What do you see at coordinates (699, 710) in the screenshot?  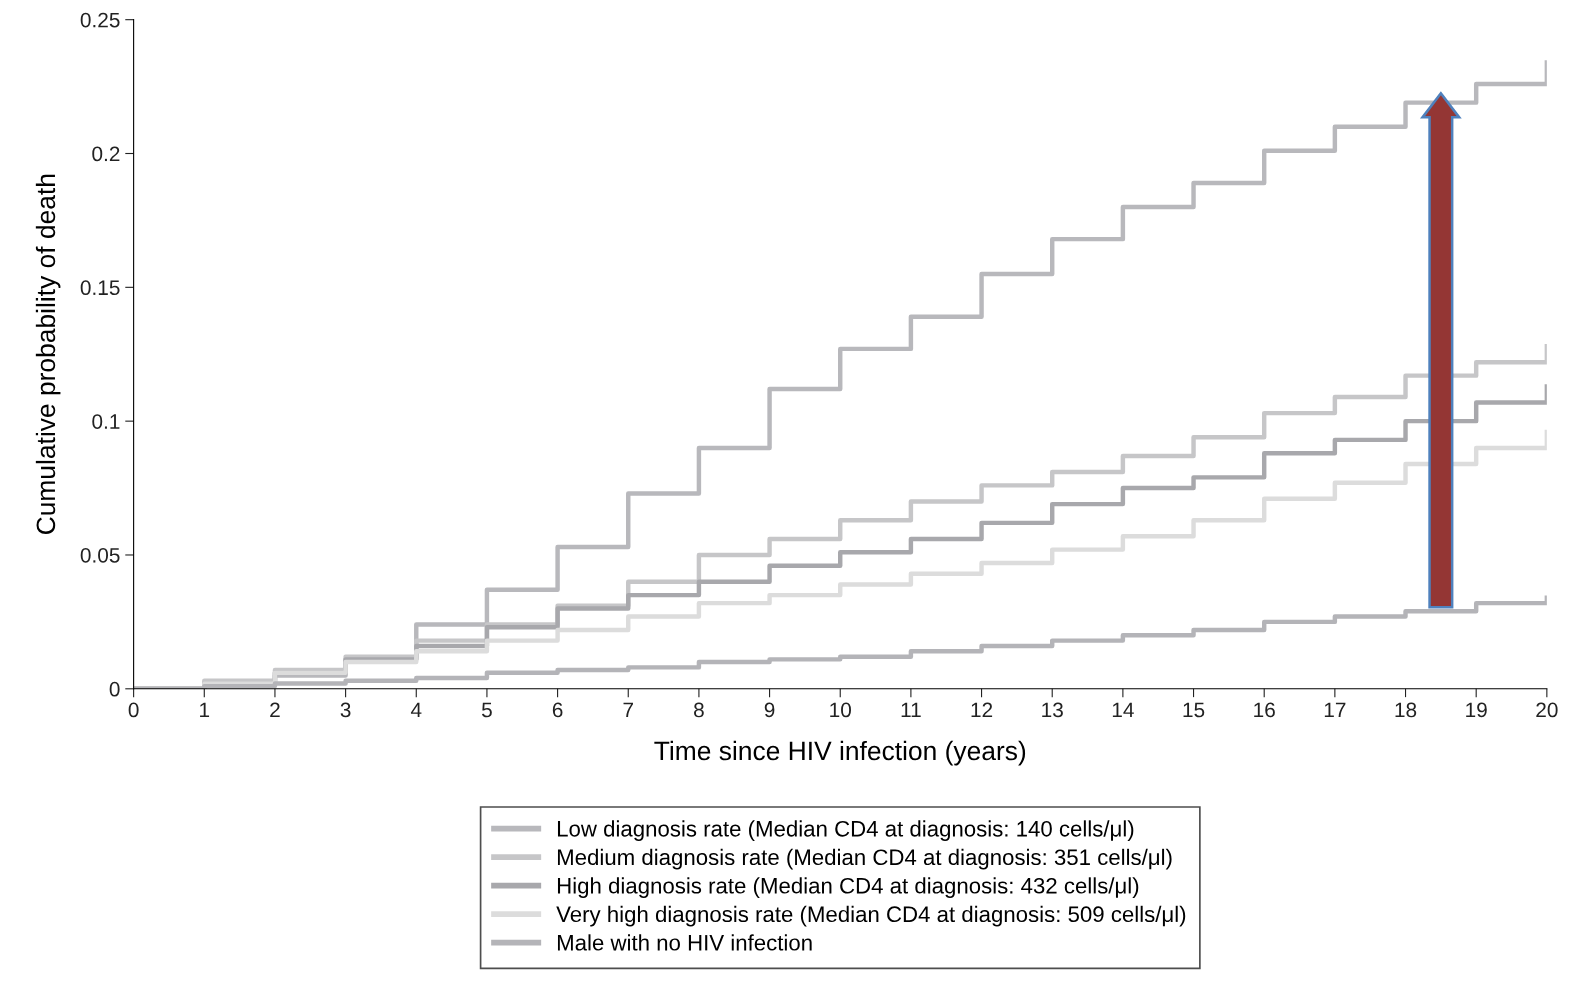 I see `x-tick-label: 8` at bounding box center [699, 710].